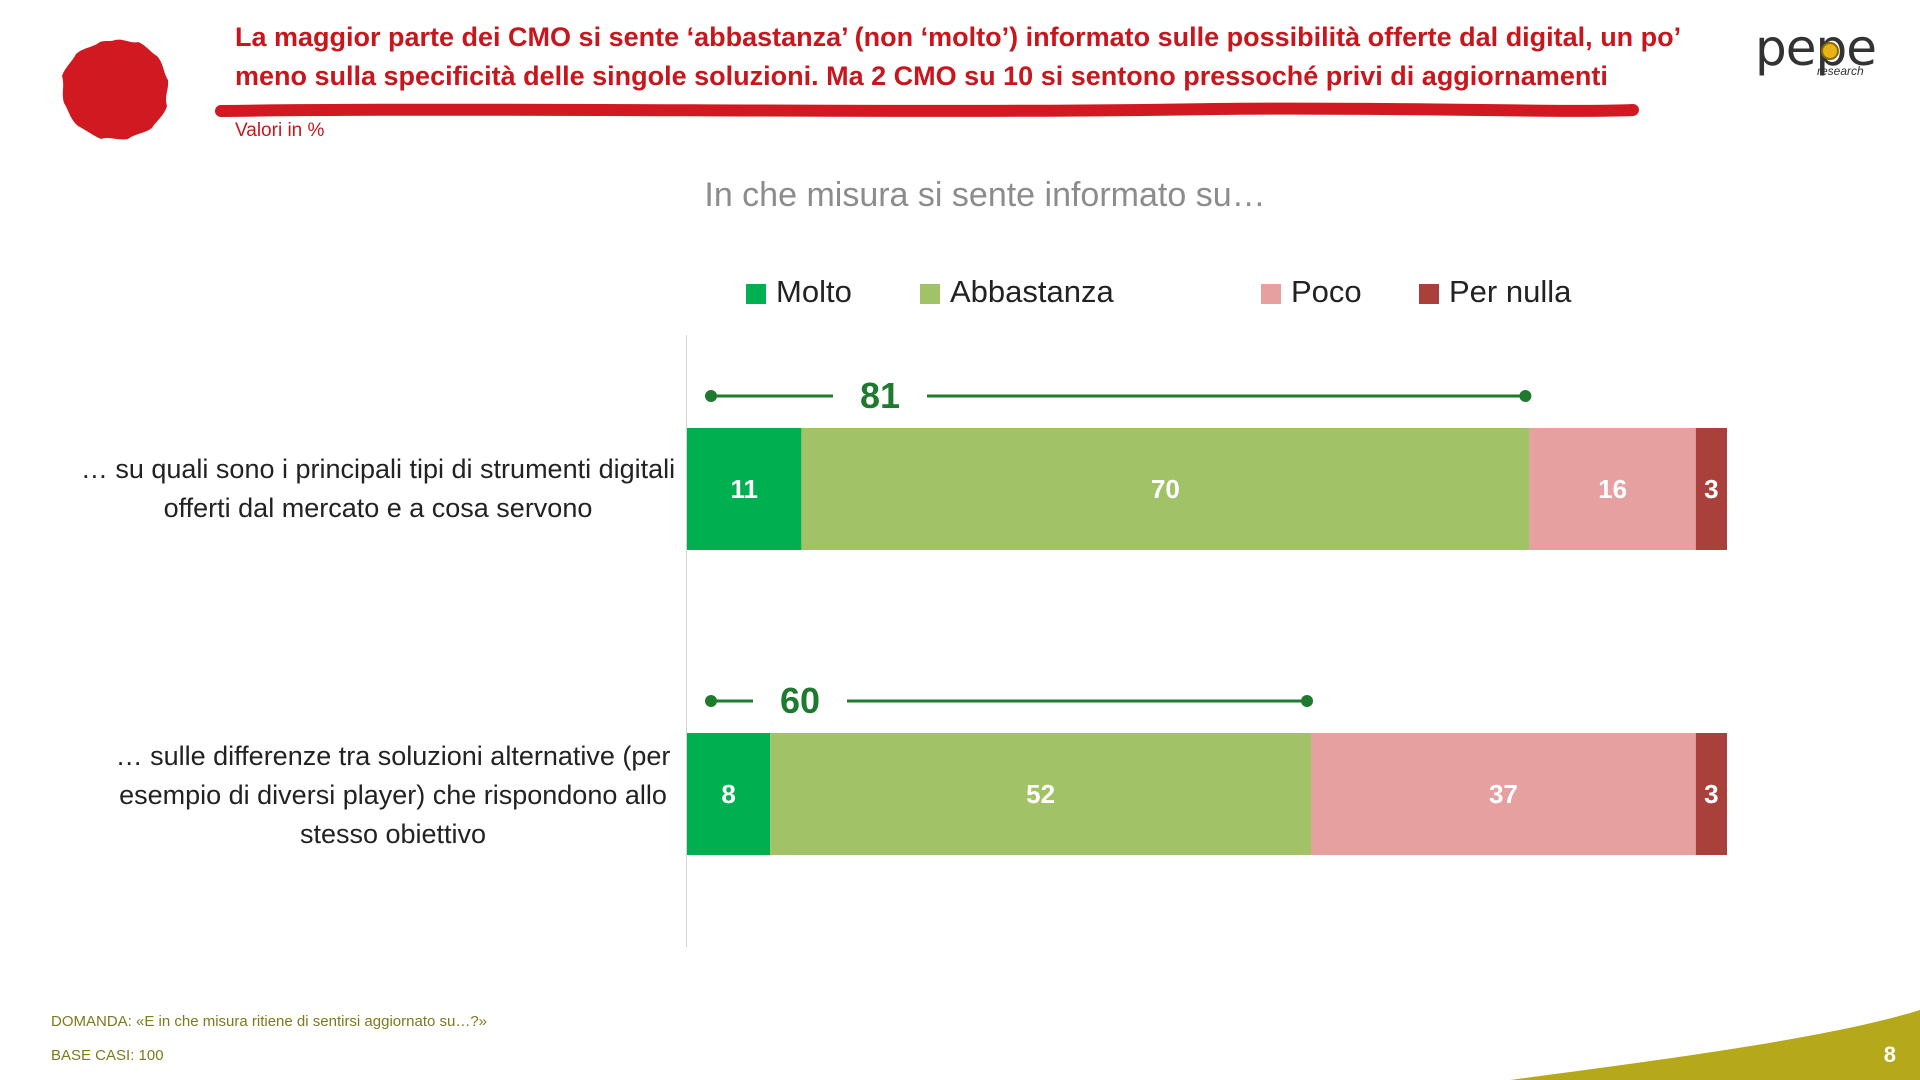  Describe the element at coordinates (280, 130) in the screenshot. I see `units-note: Valori in %` at that location.